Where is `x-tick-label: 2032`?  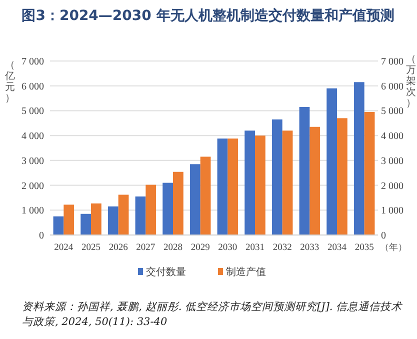
x-tick-label: 2032 is located at coordinates (282, 248).